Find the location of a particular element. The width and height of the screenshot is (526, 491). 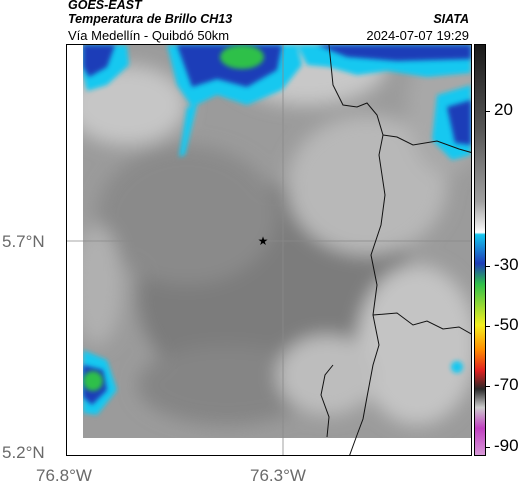

colorbar-gradient is located at coordinates (480, 250).